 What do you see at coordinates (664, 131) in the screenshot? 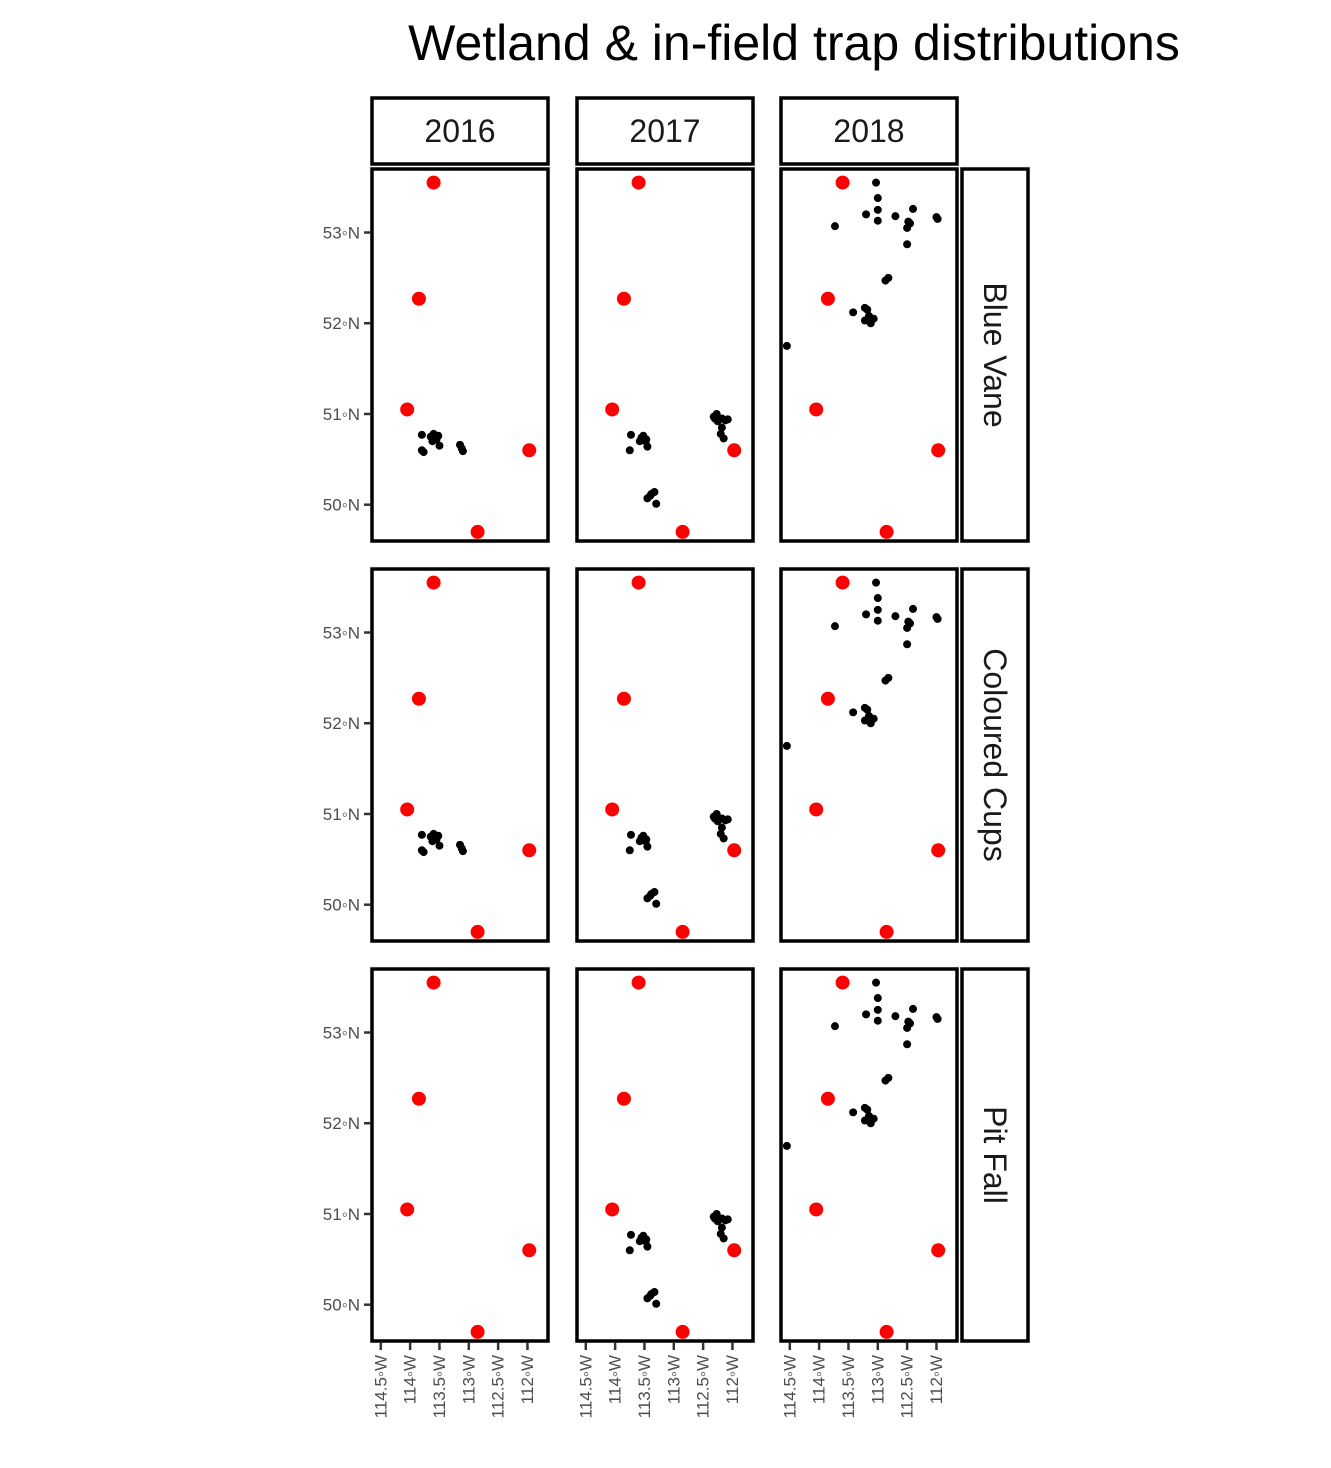
I see `column-strips: 2016 2017 2018` at bounding box center [664, 131].